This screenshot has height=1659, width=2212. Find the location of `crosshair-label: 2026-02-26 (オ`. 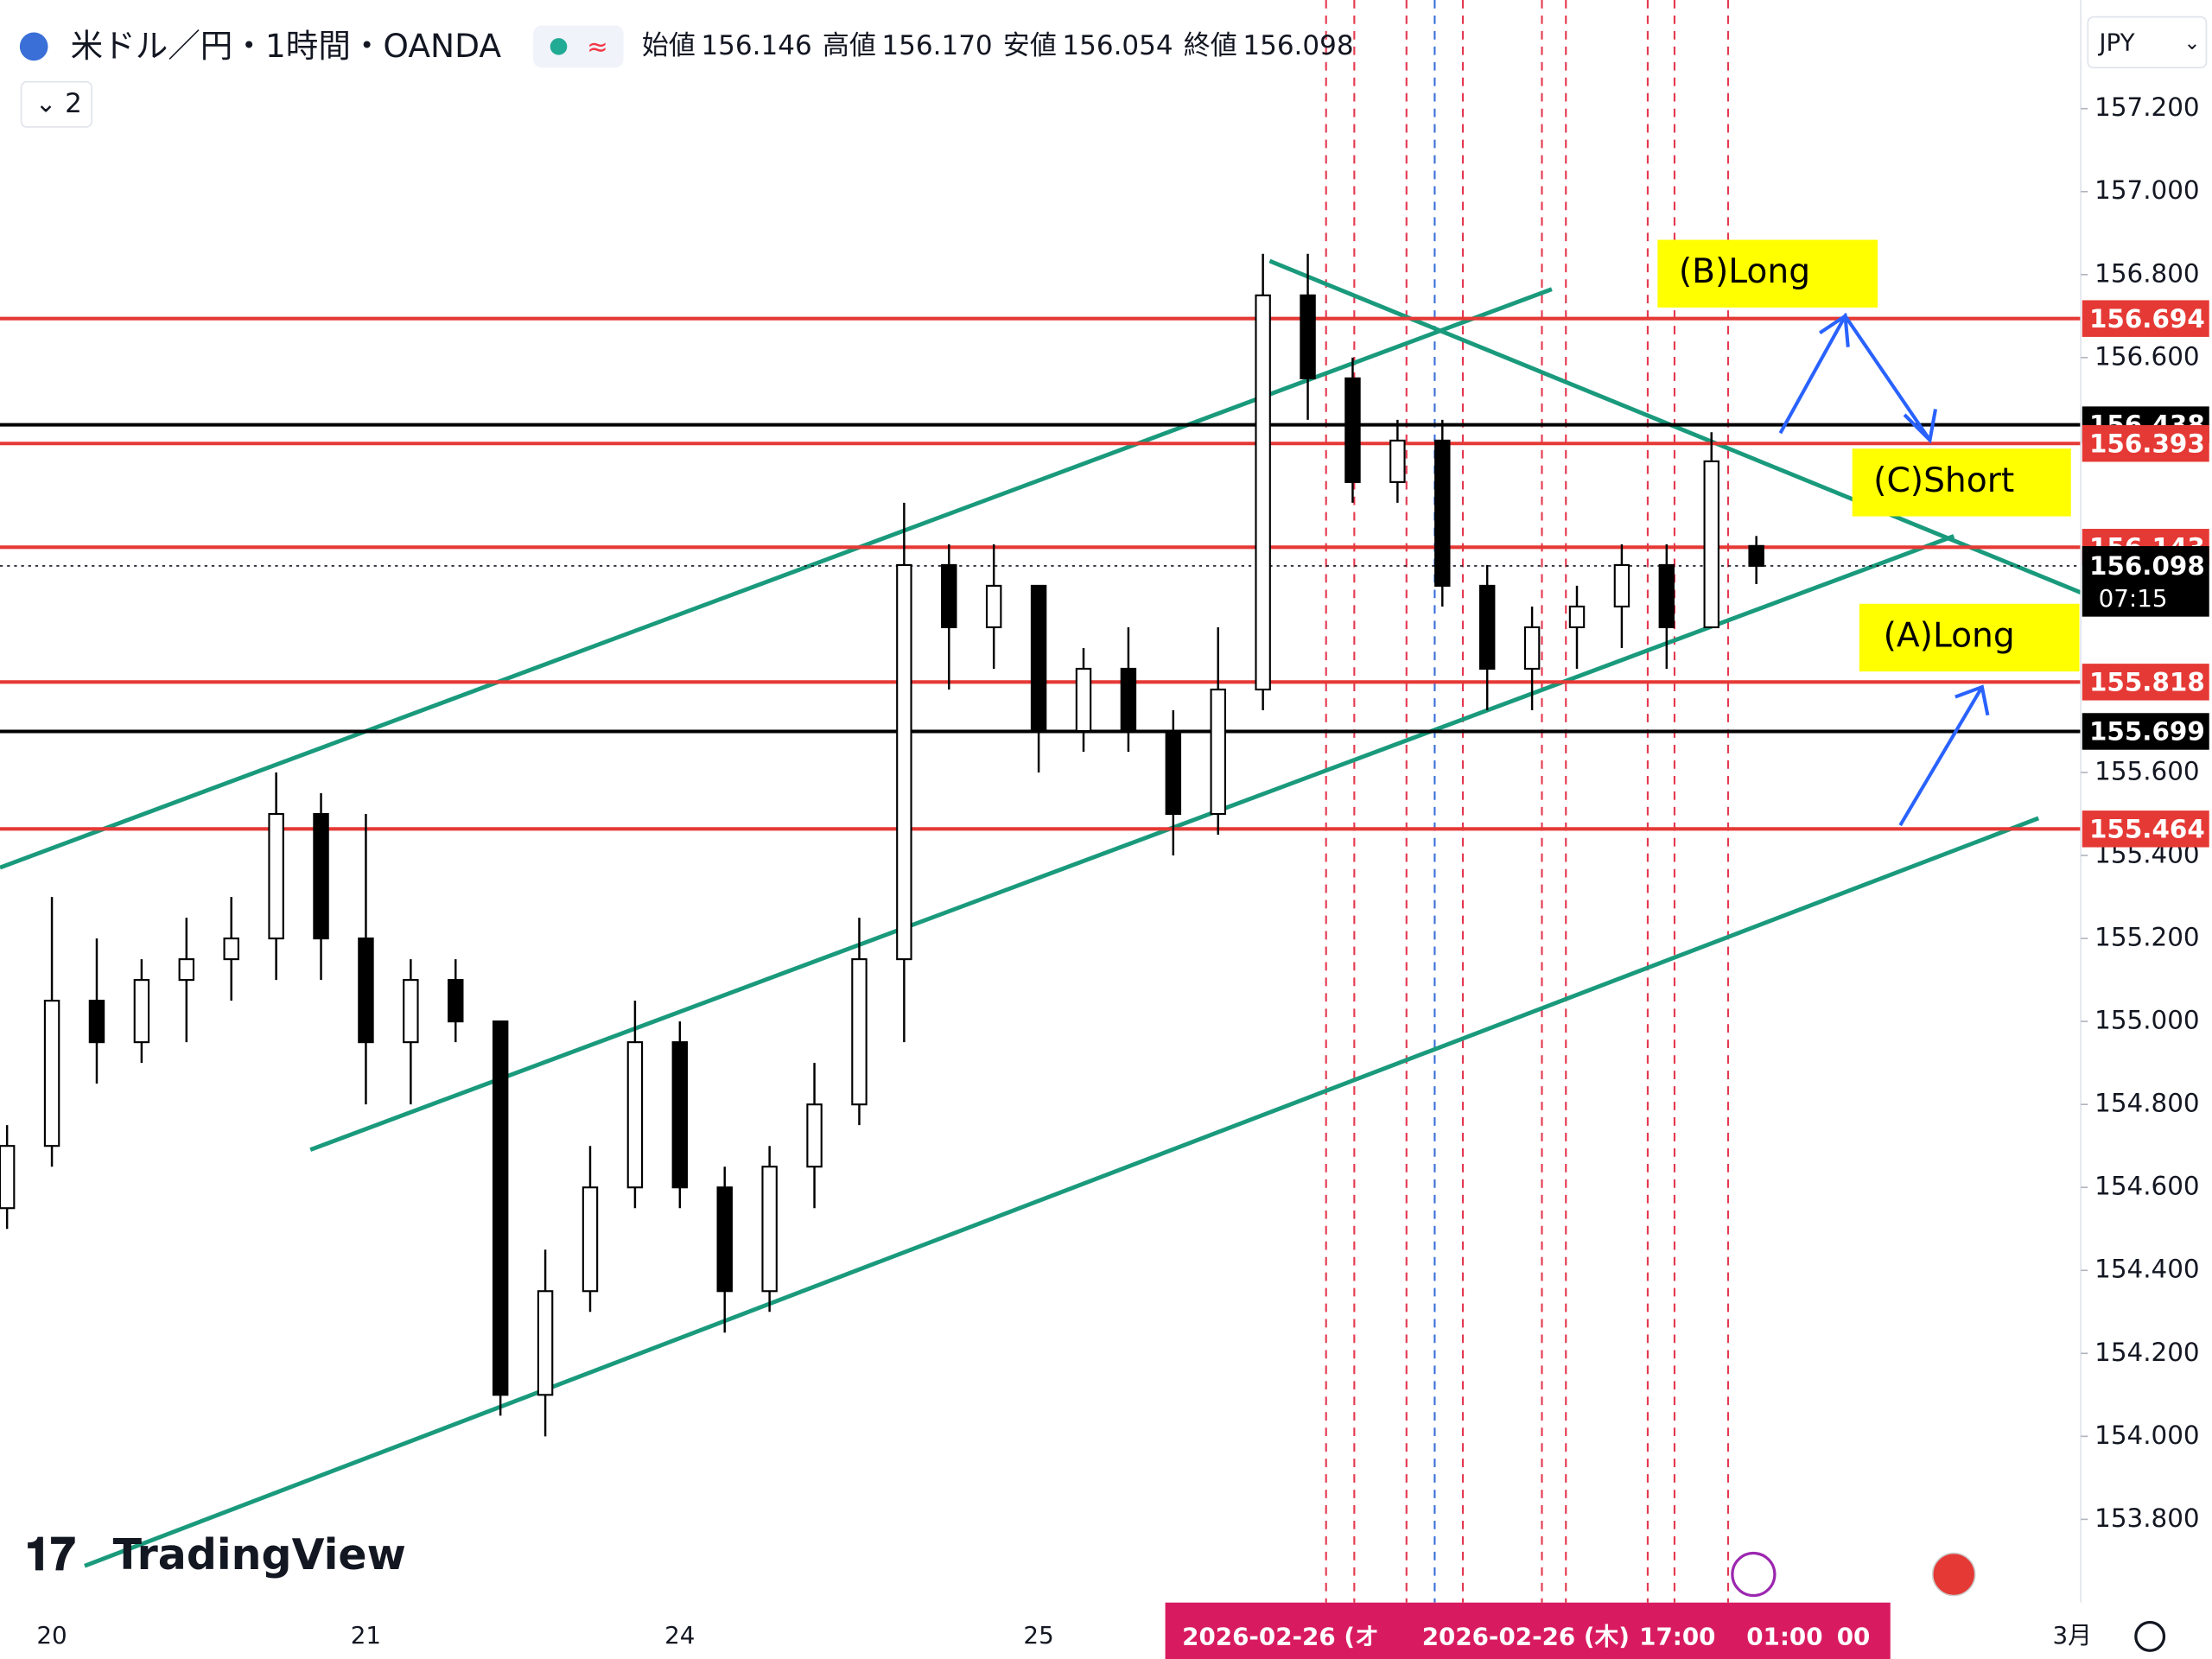

crosshair-label: 2026-02-26 (オ is located at coordinates (1280, 1637).